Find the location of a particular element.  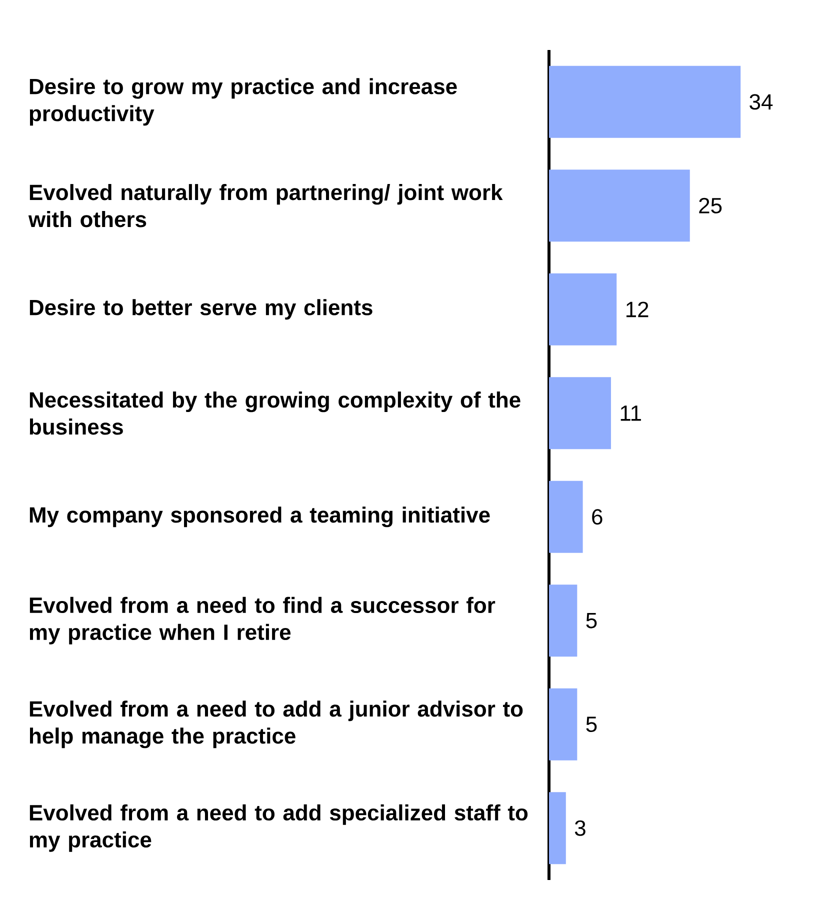

y-tick-label: Desire to grow my practice and increase productivity is located at coordinates (243, 102).